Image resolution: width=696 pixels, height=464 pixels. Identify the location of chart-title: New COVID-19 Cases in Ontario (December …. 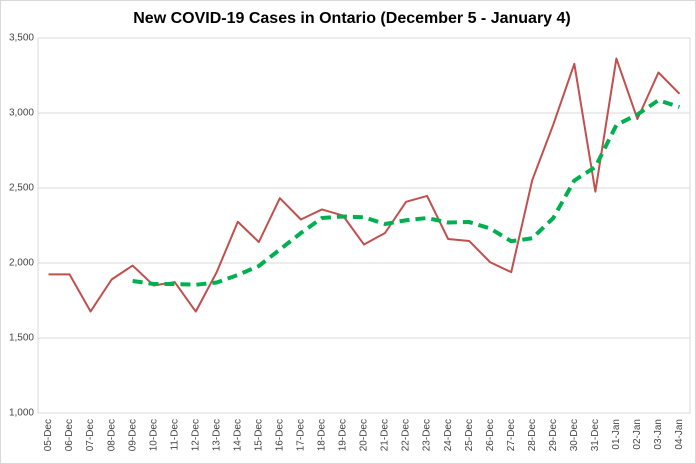
(351, 18).